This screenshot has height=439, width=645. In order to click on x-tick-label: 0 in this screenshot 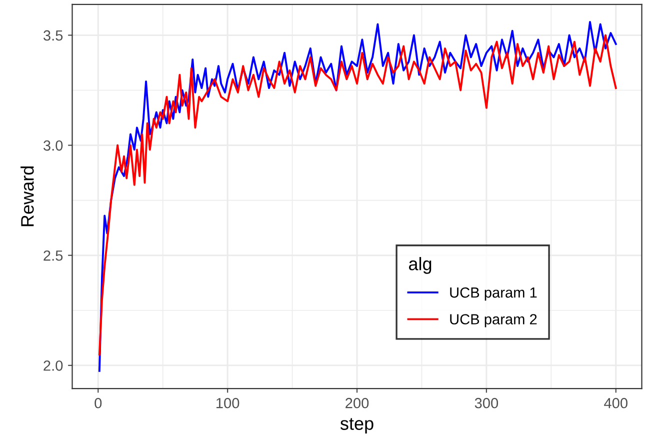, I will do `click(98, 403)`.